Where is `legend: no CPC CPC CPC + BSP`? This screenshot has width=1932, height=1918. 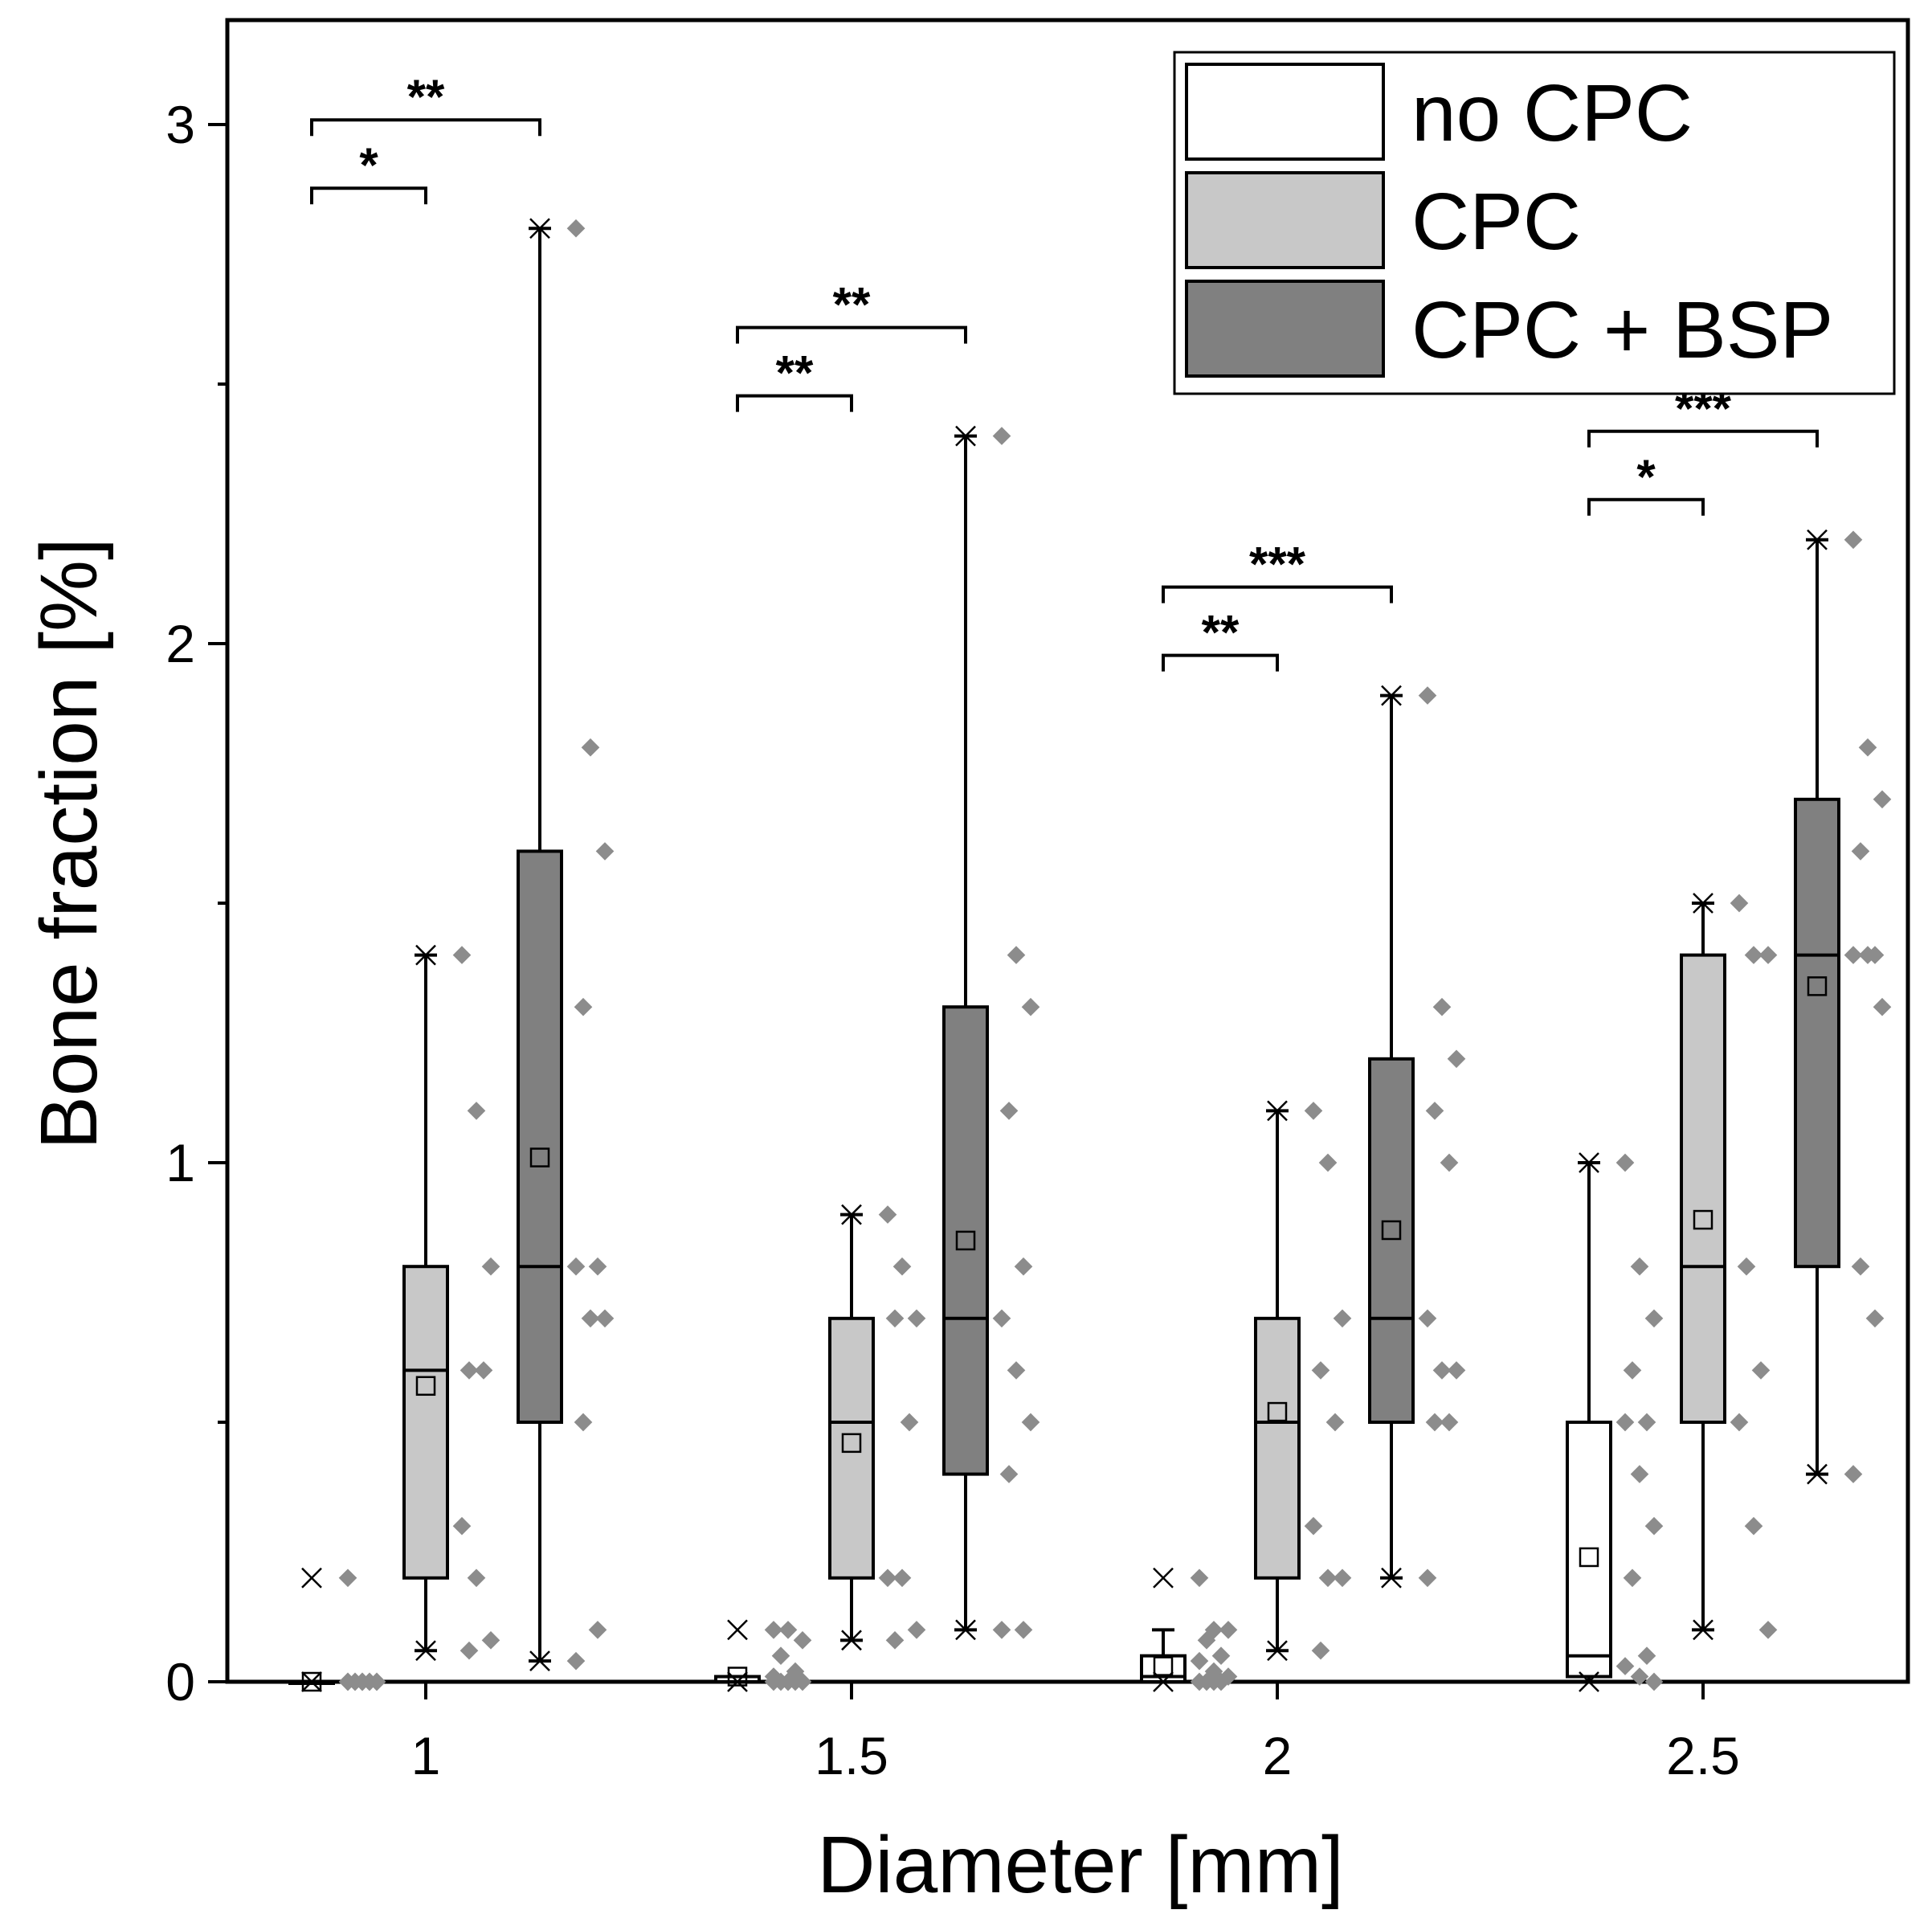
legend: no CPC CPC CPC + BSP is located at coordinates (1534, 223).